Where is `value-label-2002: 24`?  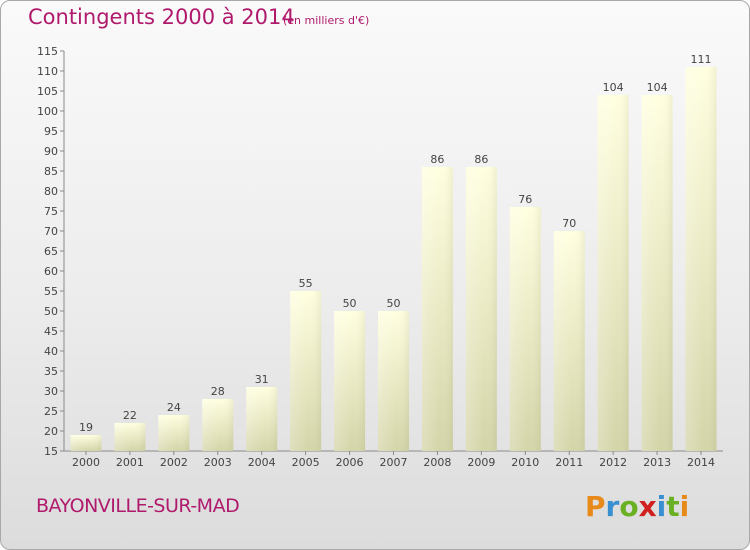
value-label-2002: 24 is located at coordinates (174, 407).